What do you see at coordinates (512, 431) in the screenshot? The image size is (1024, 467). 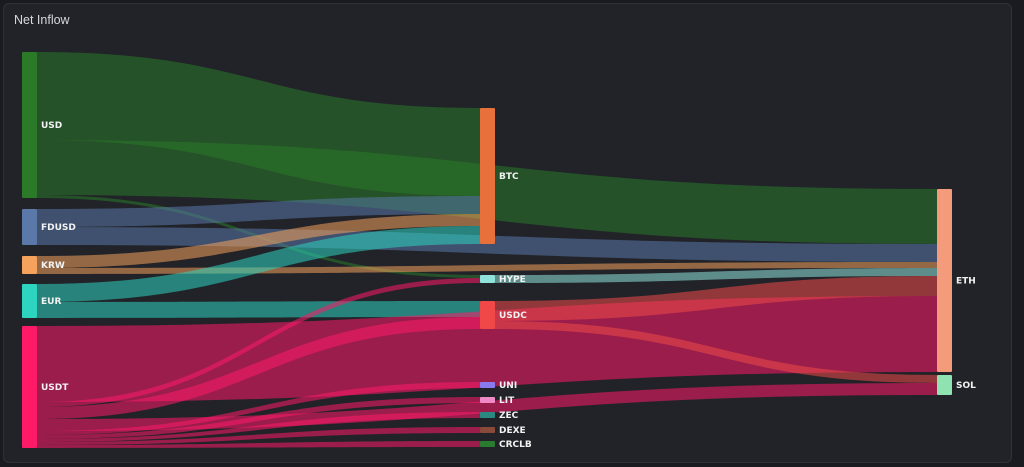 I see `node-label-dexe: DEXE` at bounding box center [512, 431].